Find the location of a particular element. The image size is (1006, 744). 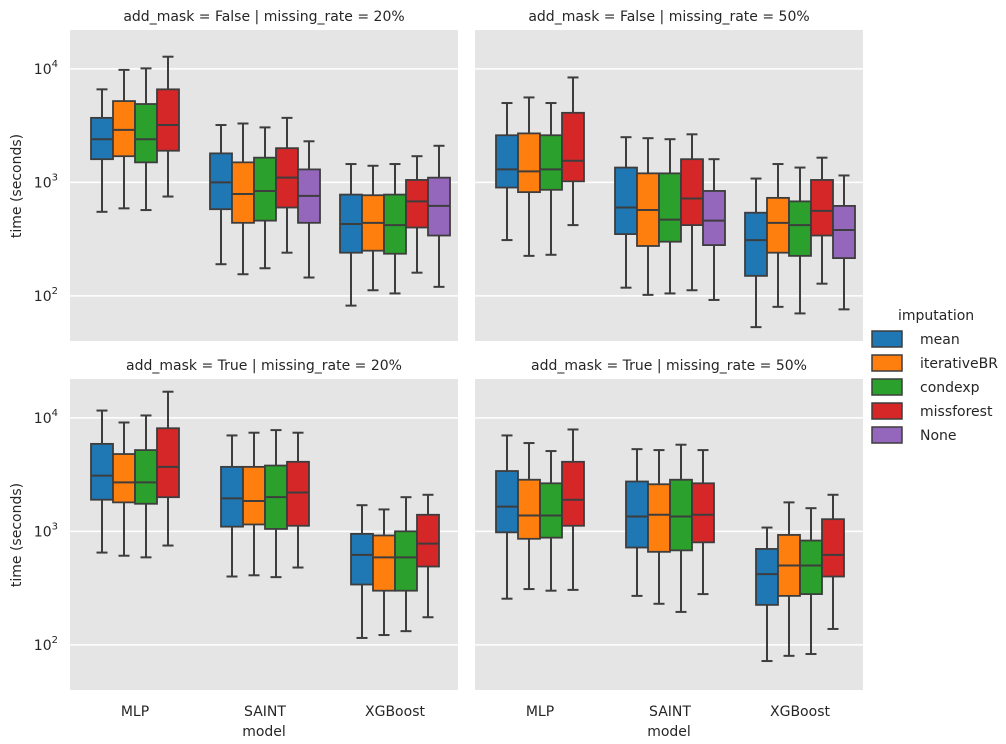

y-axis-label-bottom: time (seconds) is located at coordinates (17, 535).